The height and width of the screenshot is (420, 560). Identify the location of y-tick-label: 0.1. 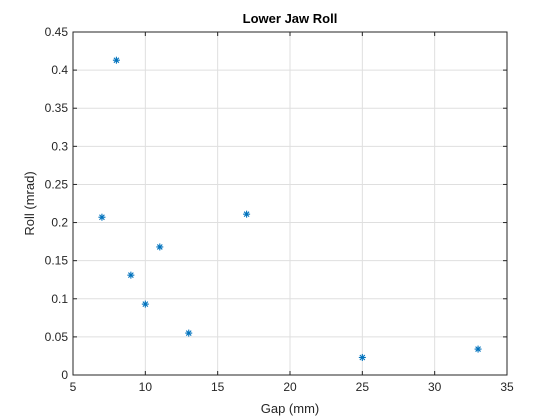
(59, 299).